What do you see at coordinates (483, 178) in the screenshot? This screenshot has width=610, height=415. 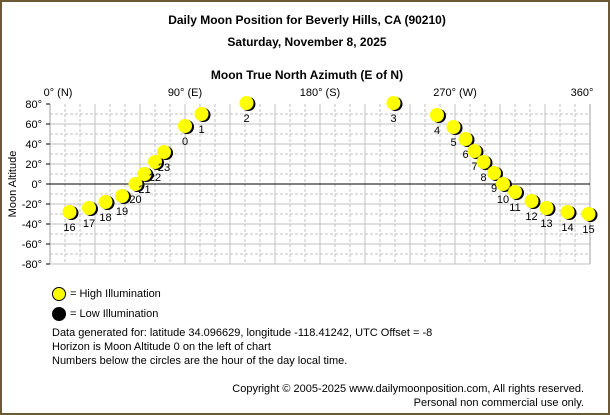 I see `hour-label: 8` at bounding box center [483, 178].